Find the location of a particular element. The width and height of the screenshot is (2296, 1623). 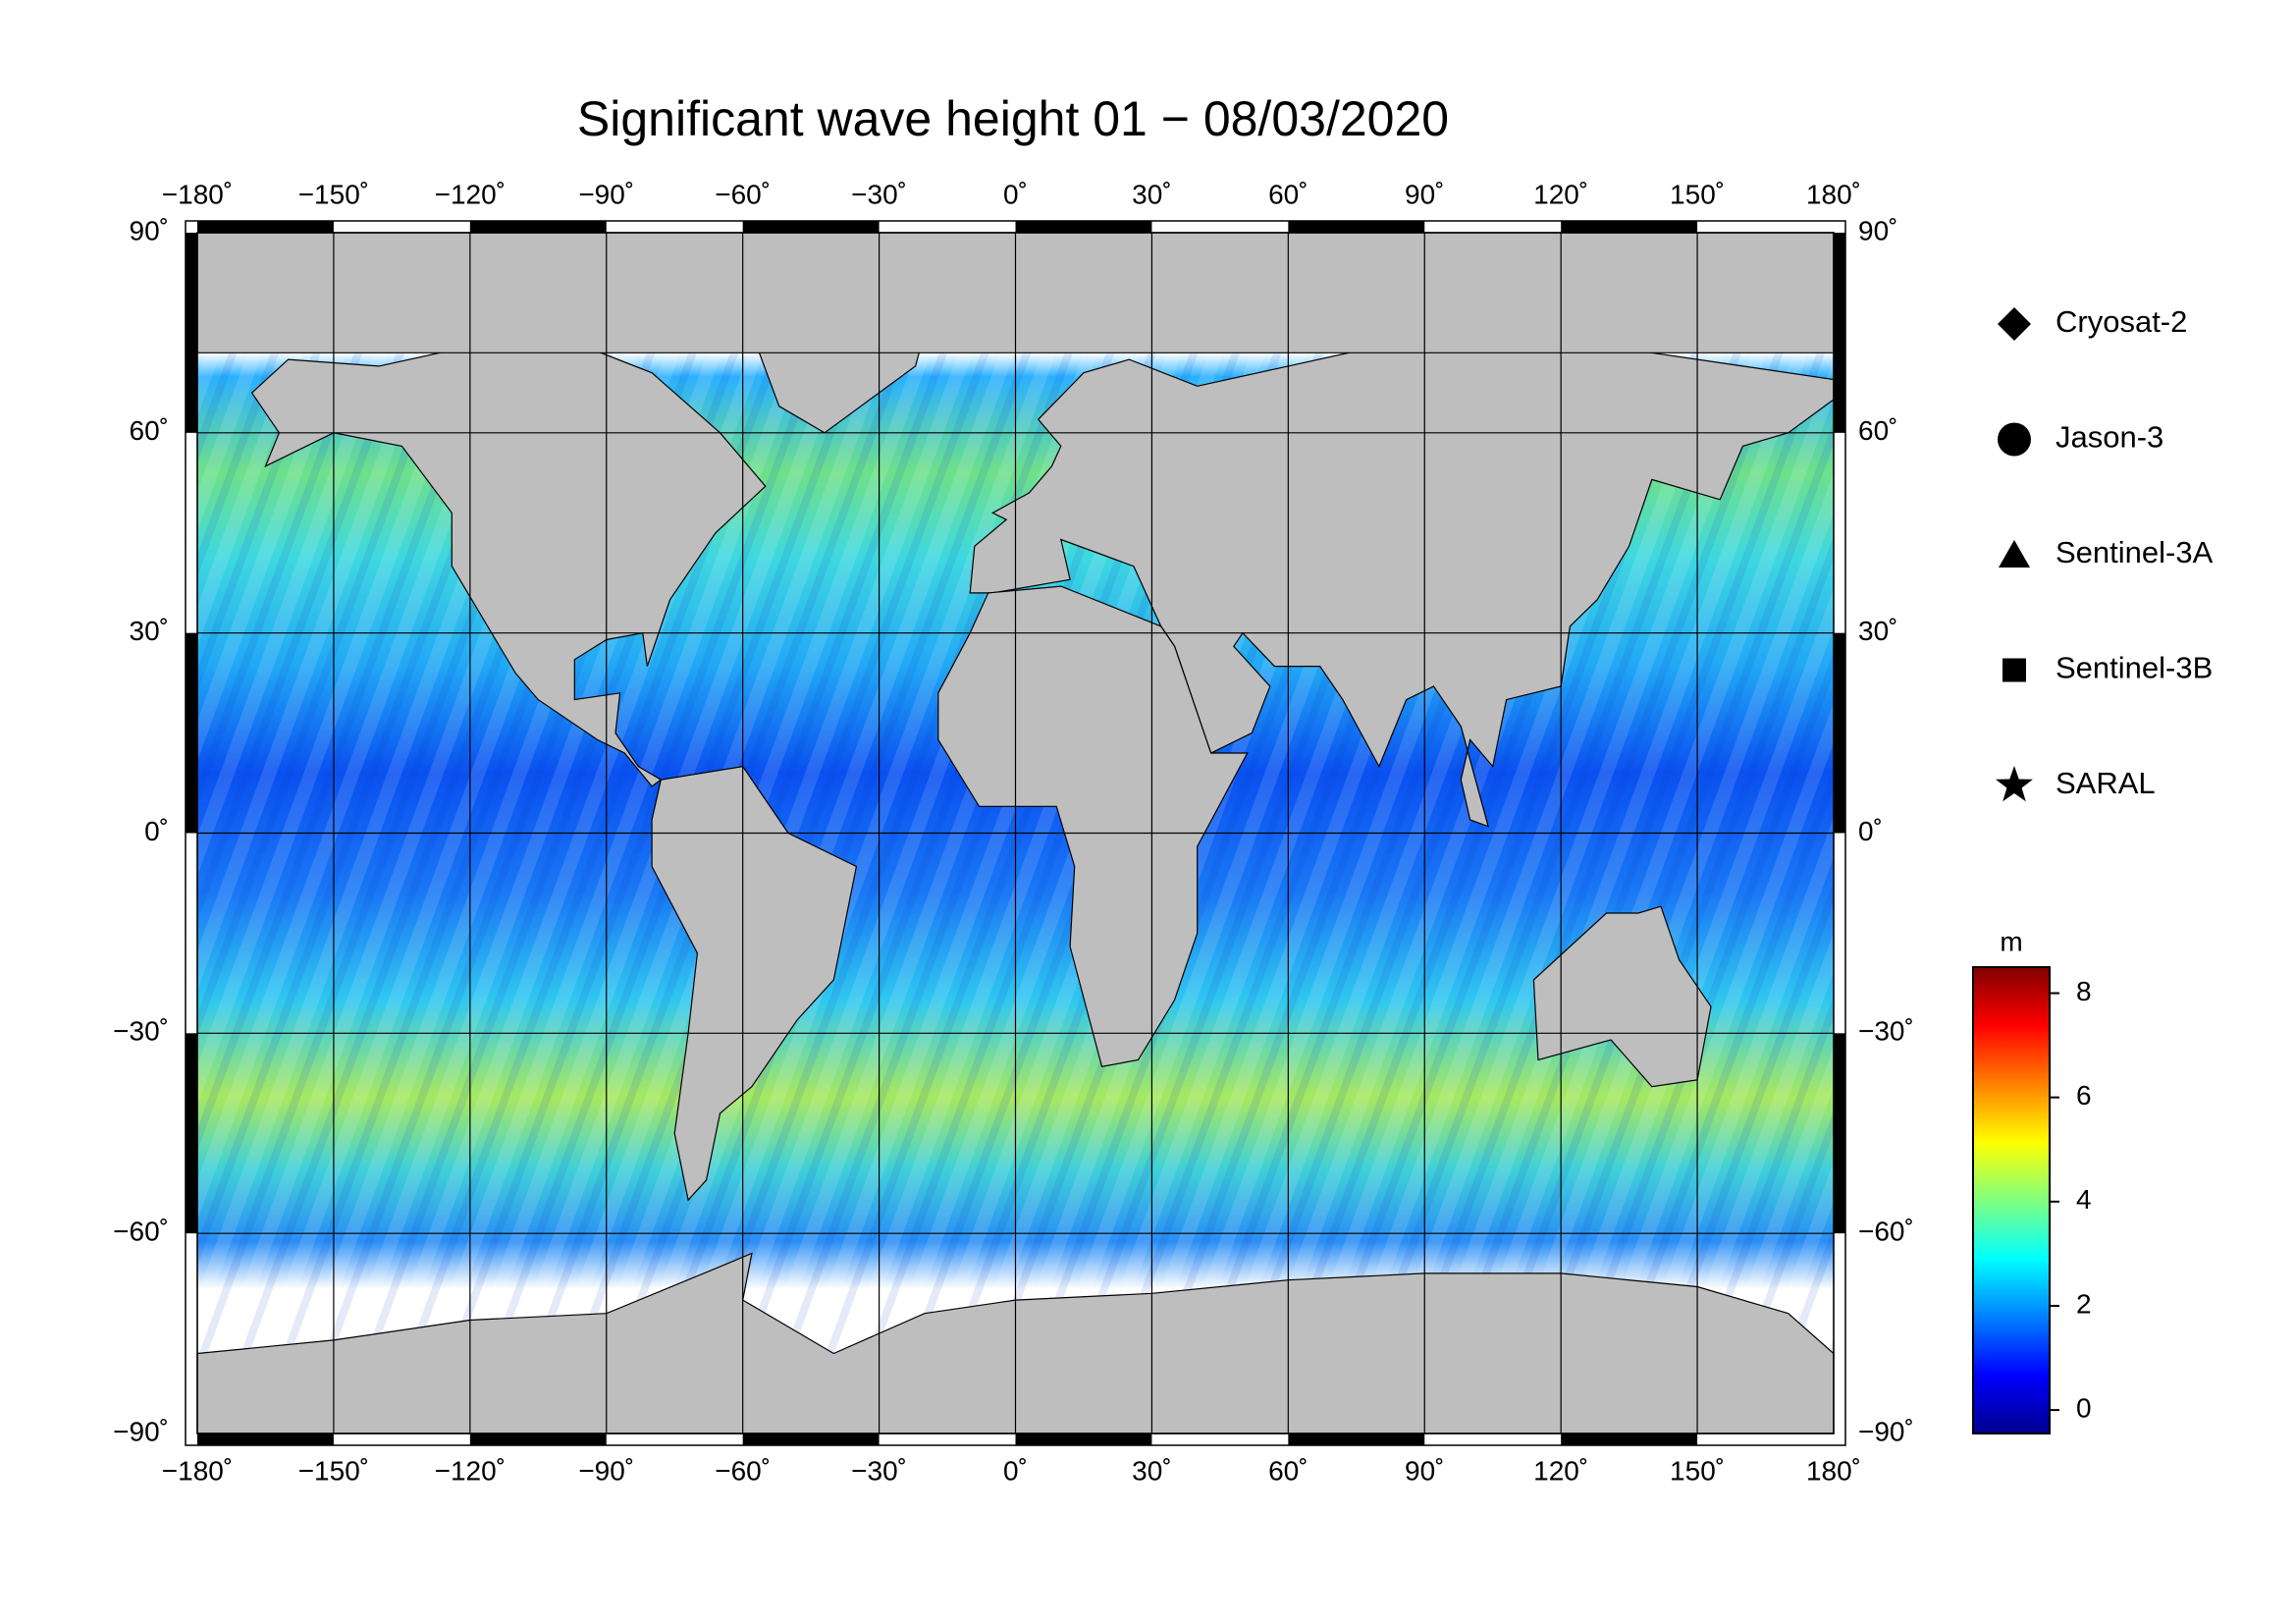

legend-label: Sentinel-3A is located at coordinates (2135, 552).